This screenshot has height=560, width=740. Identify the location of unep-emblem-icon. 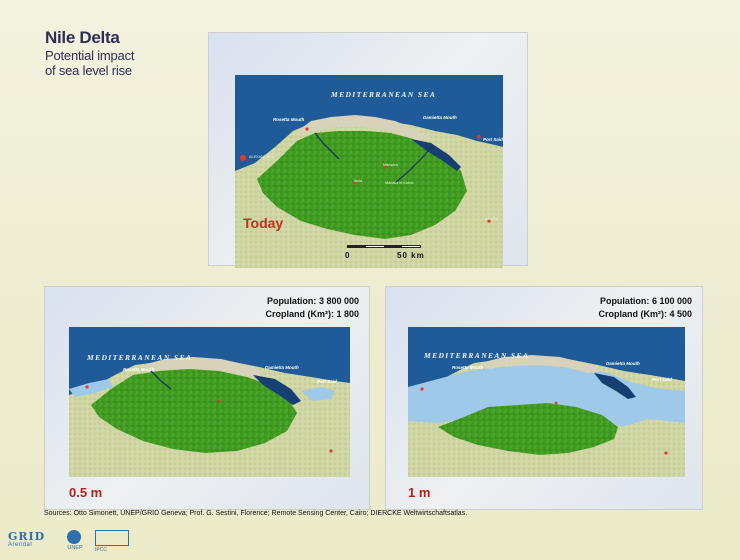
(74, 537).